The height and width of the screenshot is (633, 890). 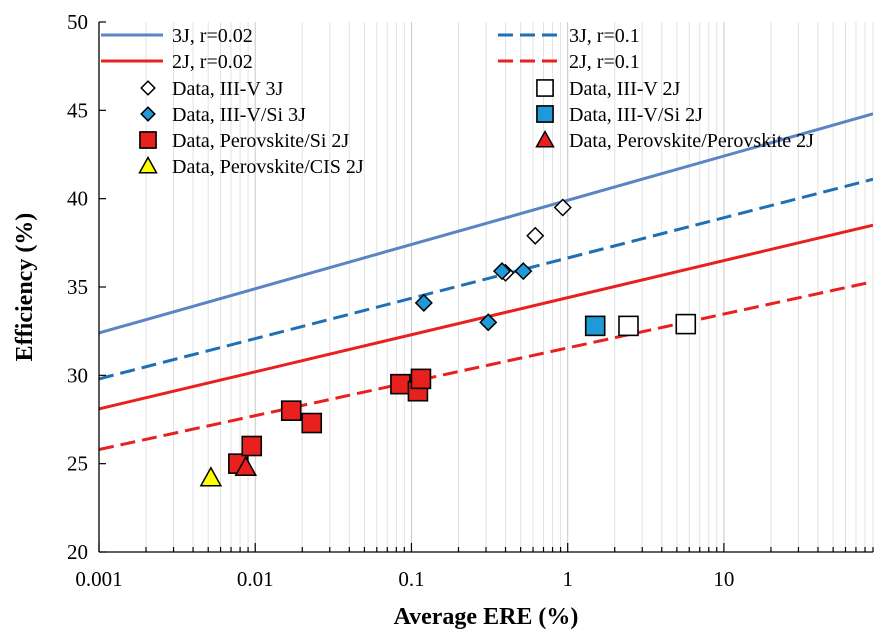 I want to click on legend-label: 2J, r=0.02, so click(x=212, y=62).